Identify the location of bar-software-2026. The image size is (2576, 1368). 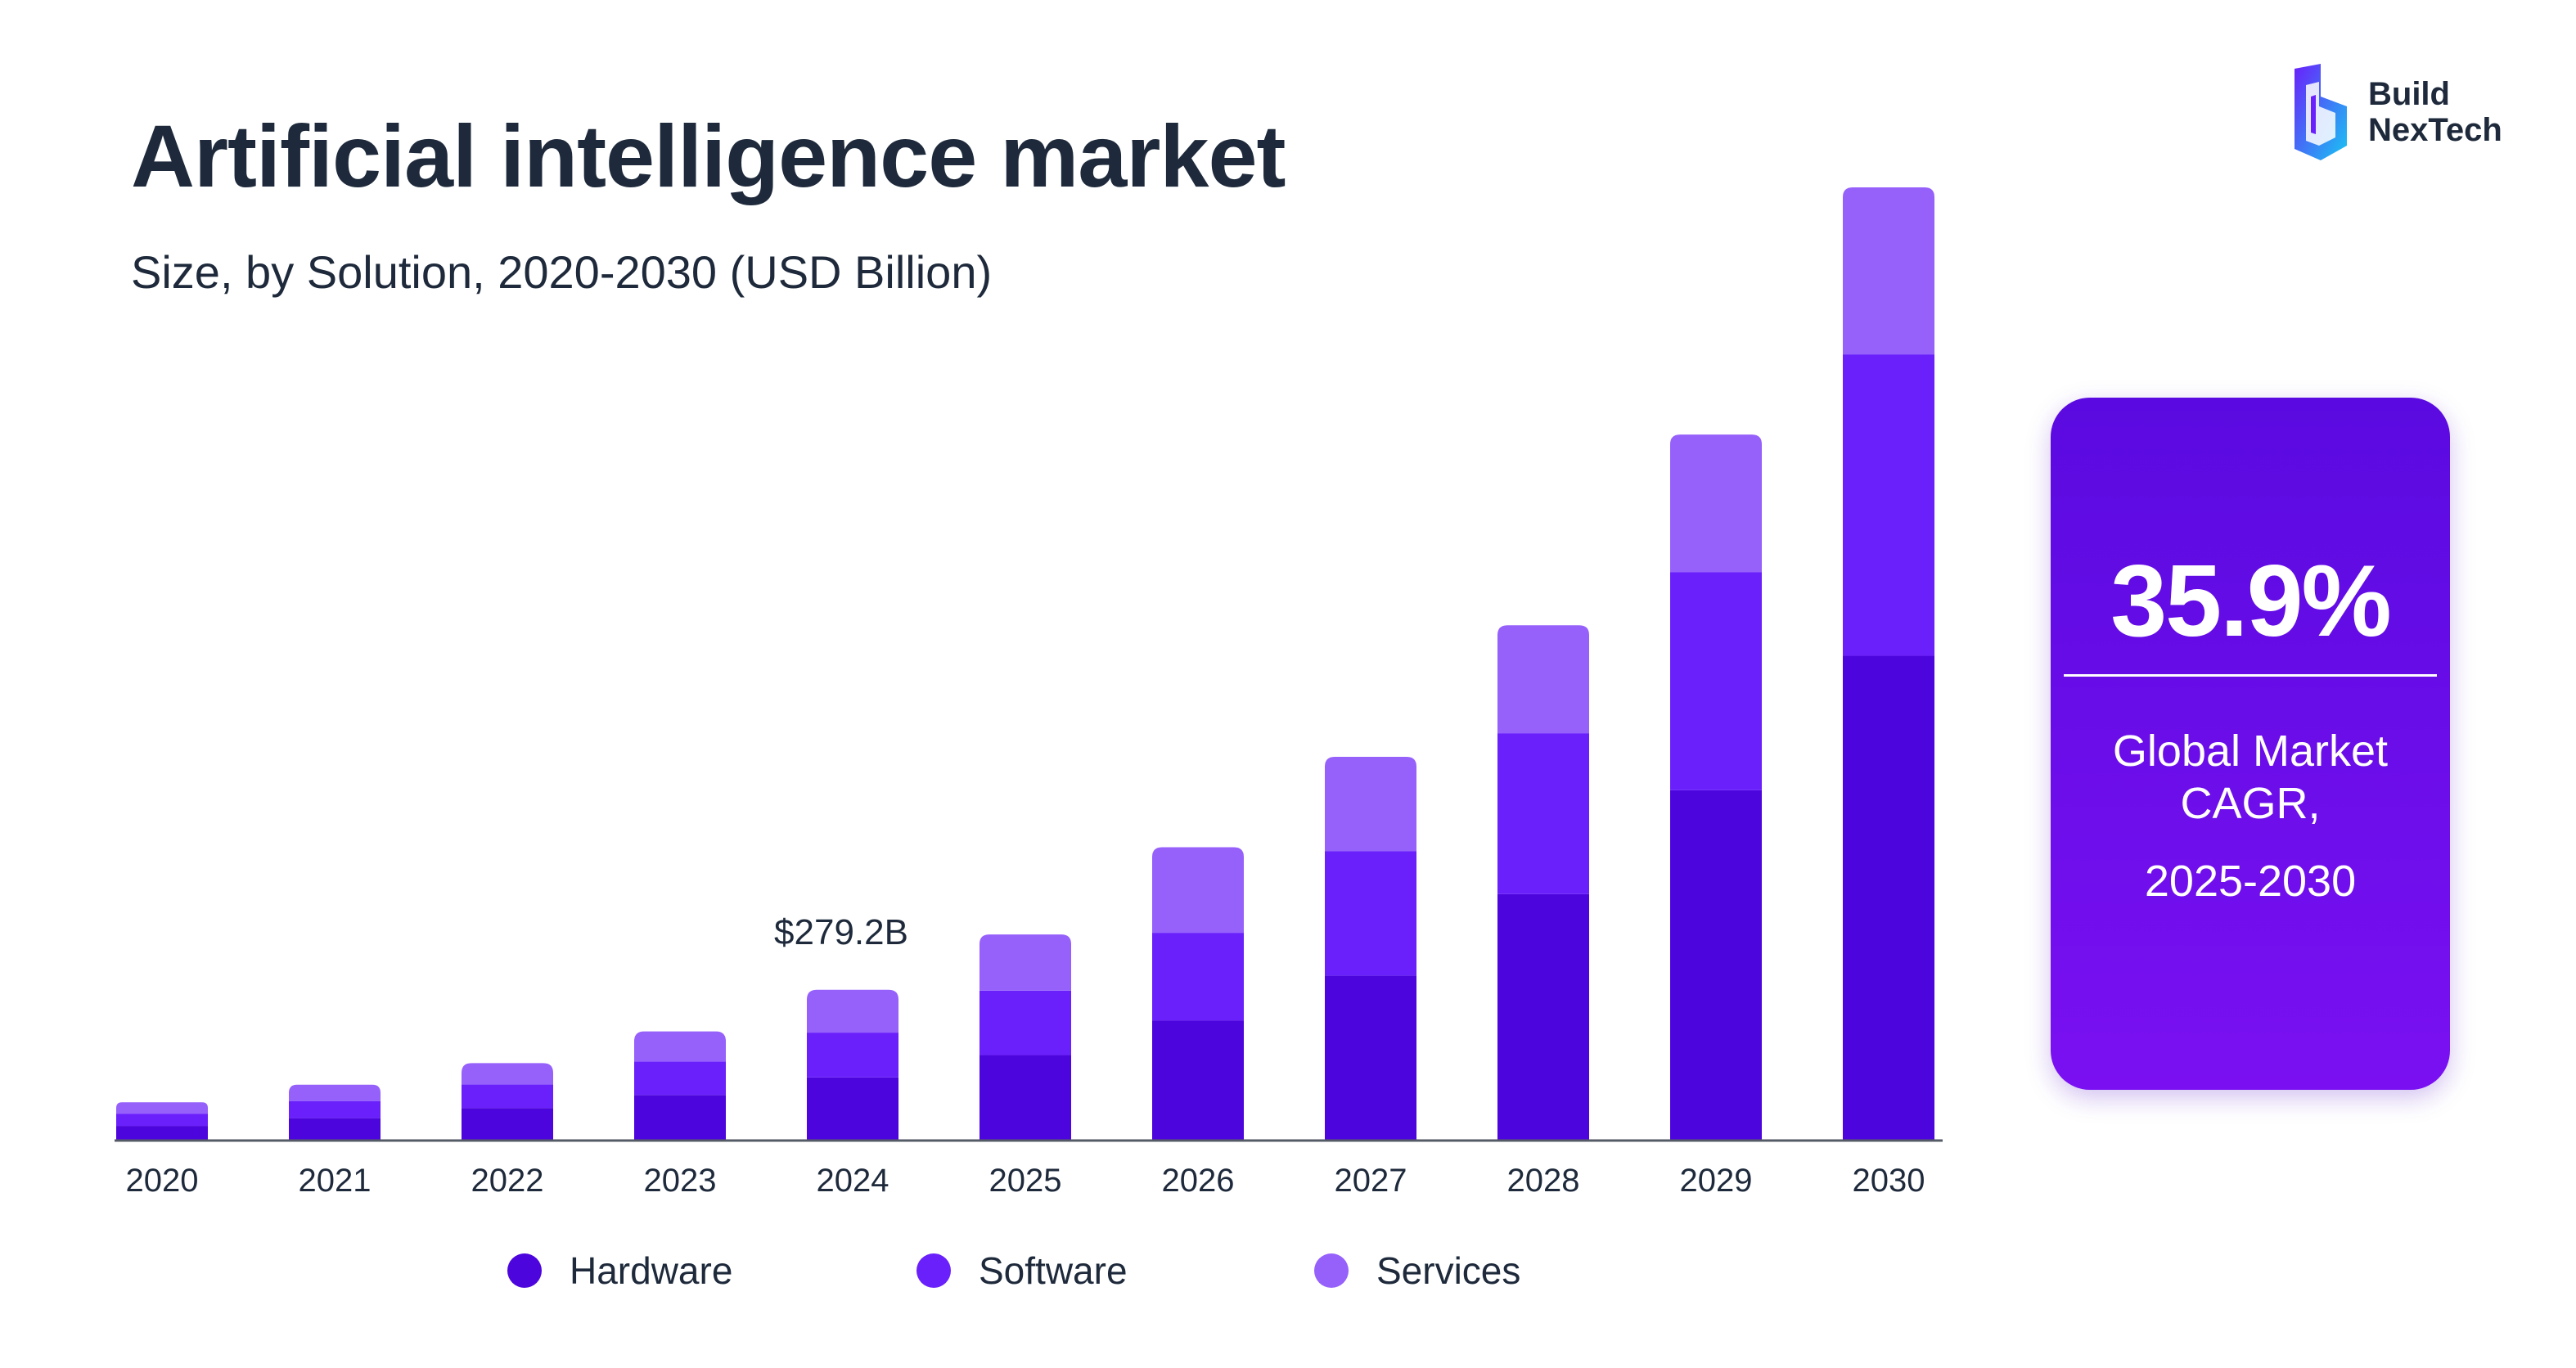
(1198, 977).